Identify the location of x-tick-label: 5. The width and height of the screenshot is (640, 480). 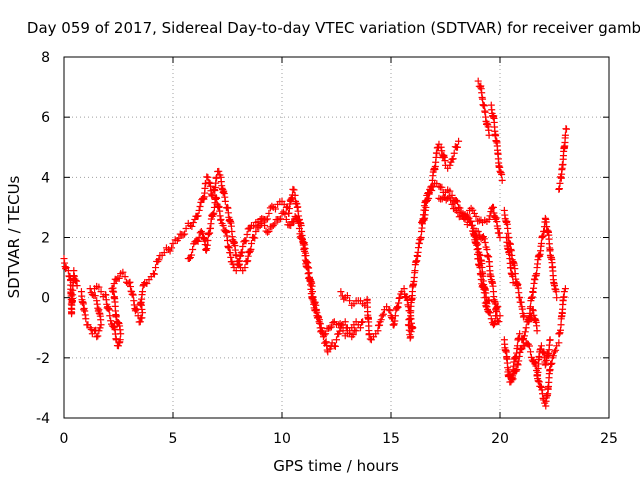
(173, 439).